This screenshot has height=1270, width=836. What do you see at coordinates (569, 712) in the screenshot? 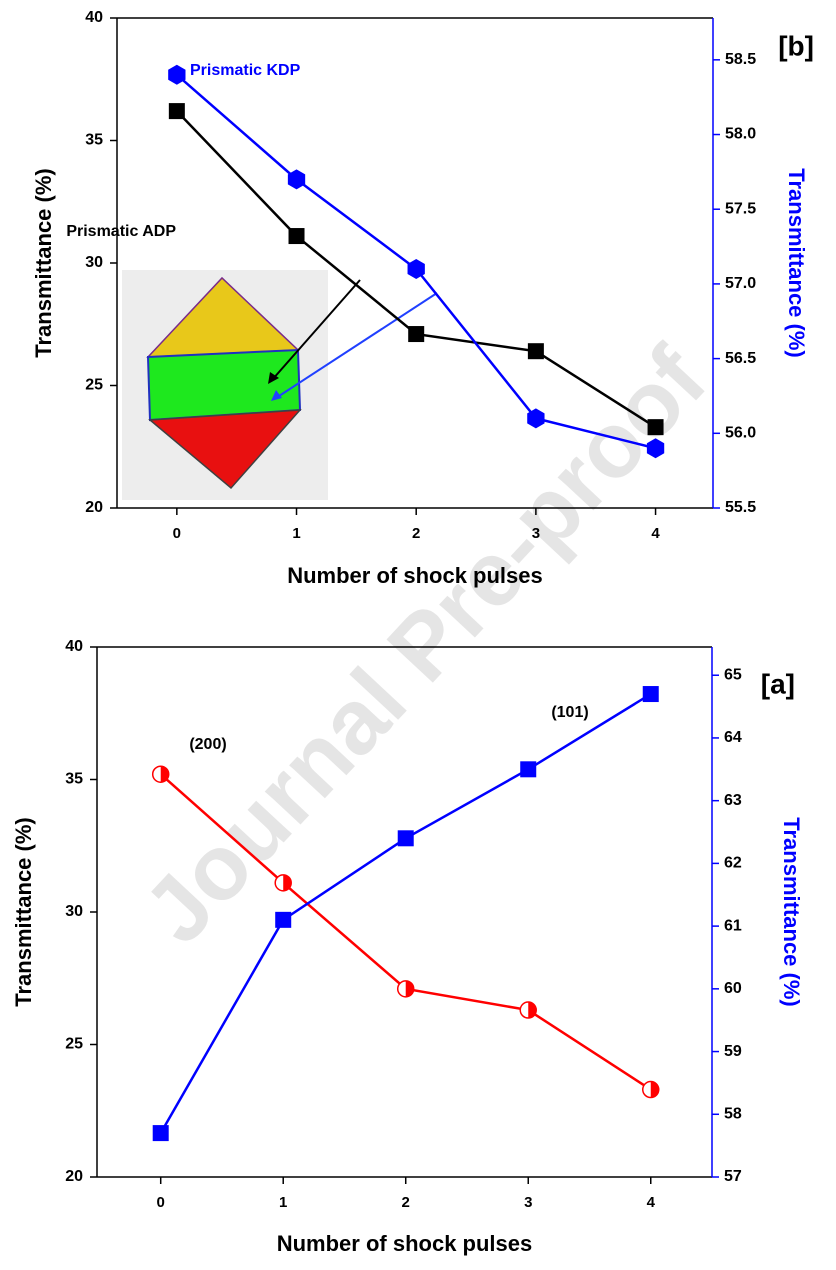
I see `series-label: (101)` at bounding box center [569, 712].